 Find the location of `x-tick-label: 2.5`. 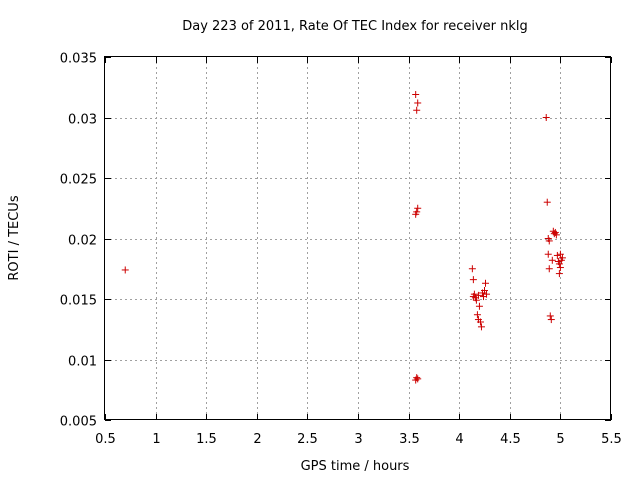

x-tick-label: 2.5 is located at coordinates (307, 439).